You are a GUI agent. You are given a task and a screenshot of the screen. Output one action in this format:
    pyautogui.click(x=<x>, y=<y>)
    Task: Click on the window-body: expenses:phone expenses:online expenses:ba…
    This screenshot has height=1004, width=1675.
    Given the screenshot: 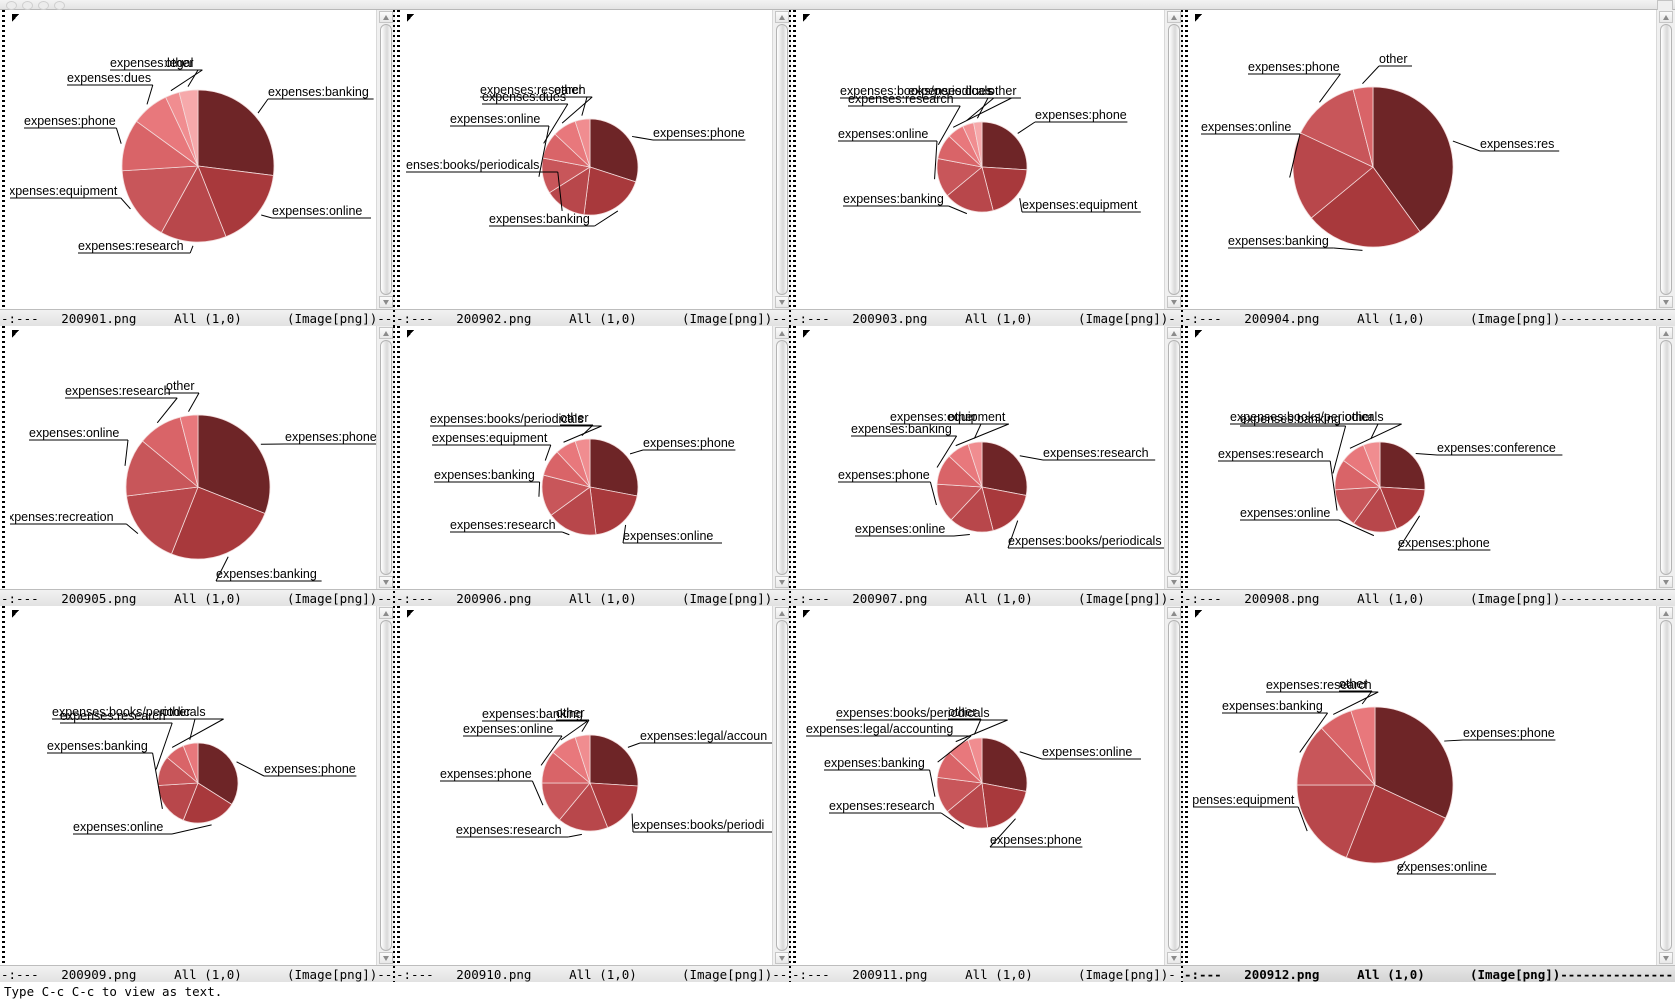 What is the action you would take?
    pyautogui.click(x=197, y=785)
    